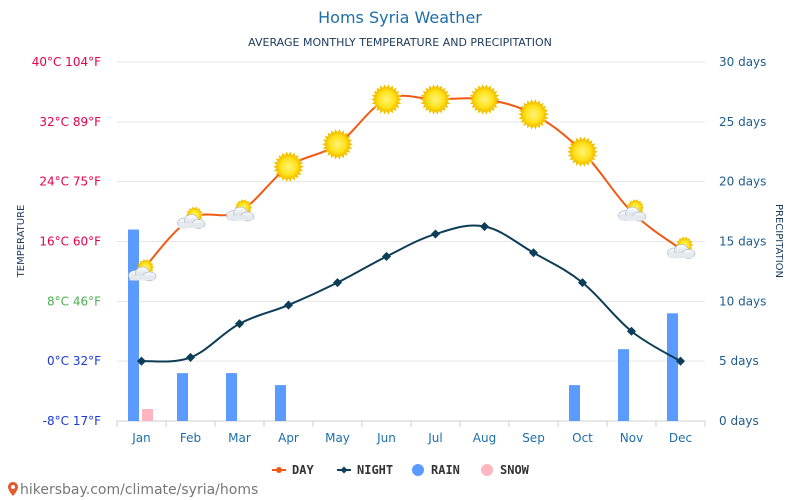  What do you see at coordinates (631, 438) in the screenshot?
I see `x-tick-label: Nov` at bounding box center [631, 438].